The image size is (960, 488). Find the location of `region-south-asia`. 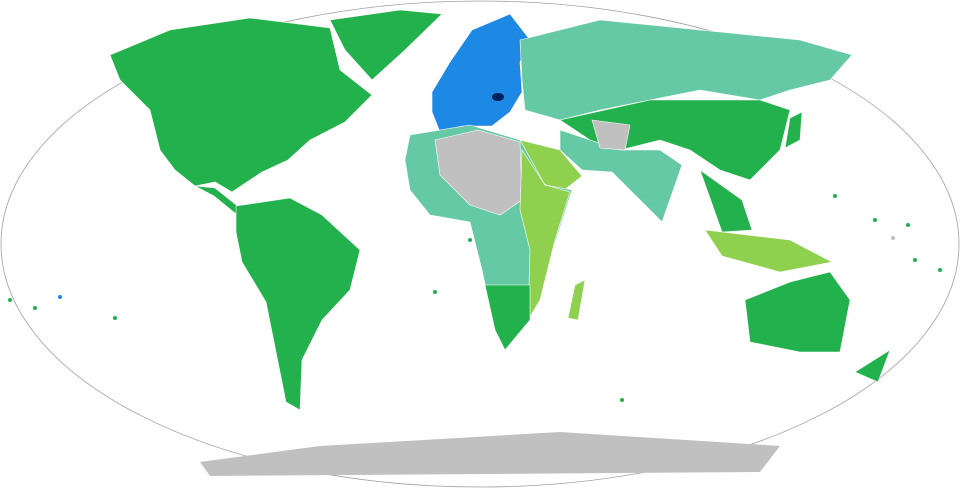

region-south-asia is located at coordinates (621, 176).